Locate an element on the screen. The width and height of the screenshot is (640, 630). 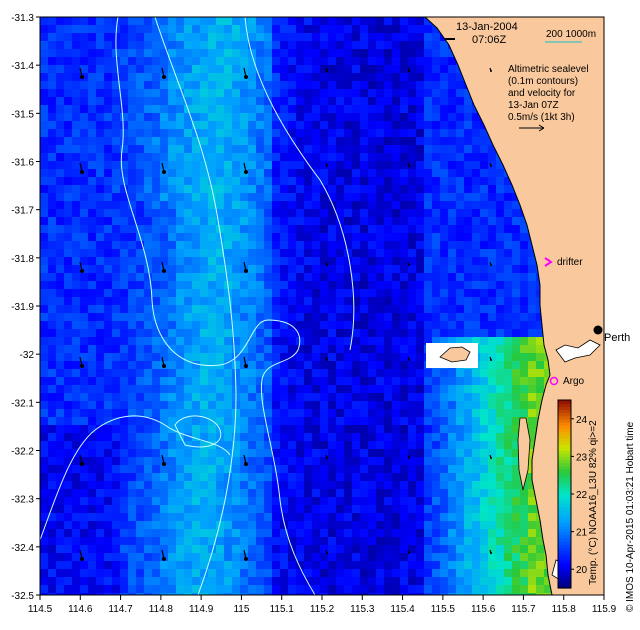
y-tick-label: -32.2 is located at coordinates (22, 452).